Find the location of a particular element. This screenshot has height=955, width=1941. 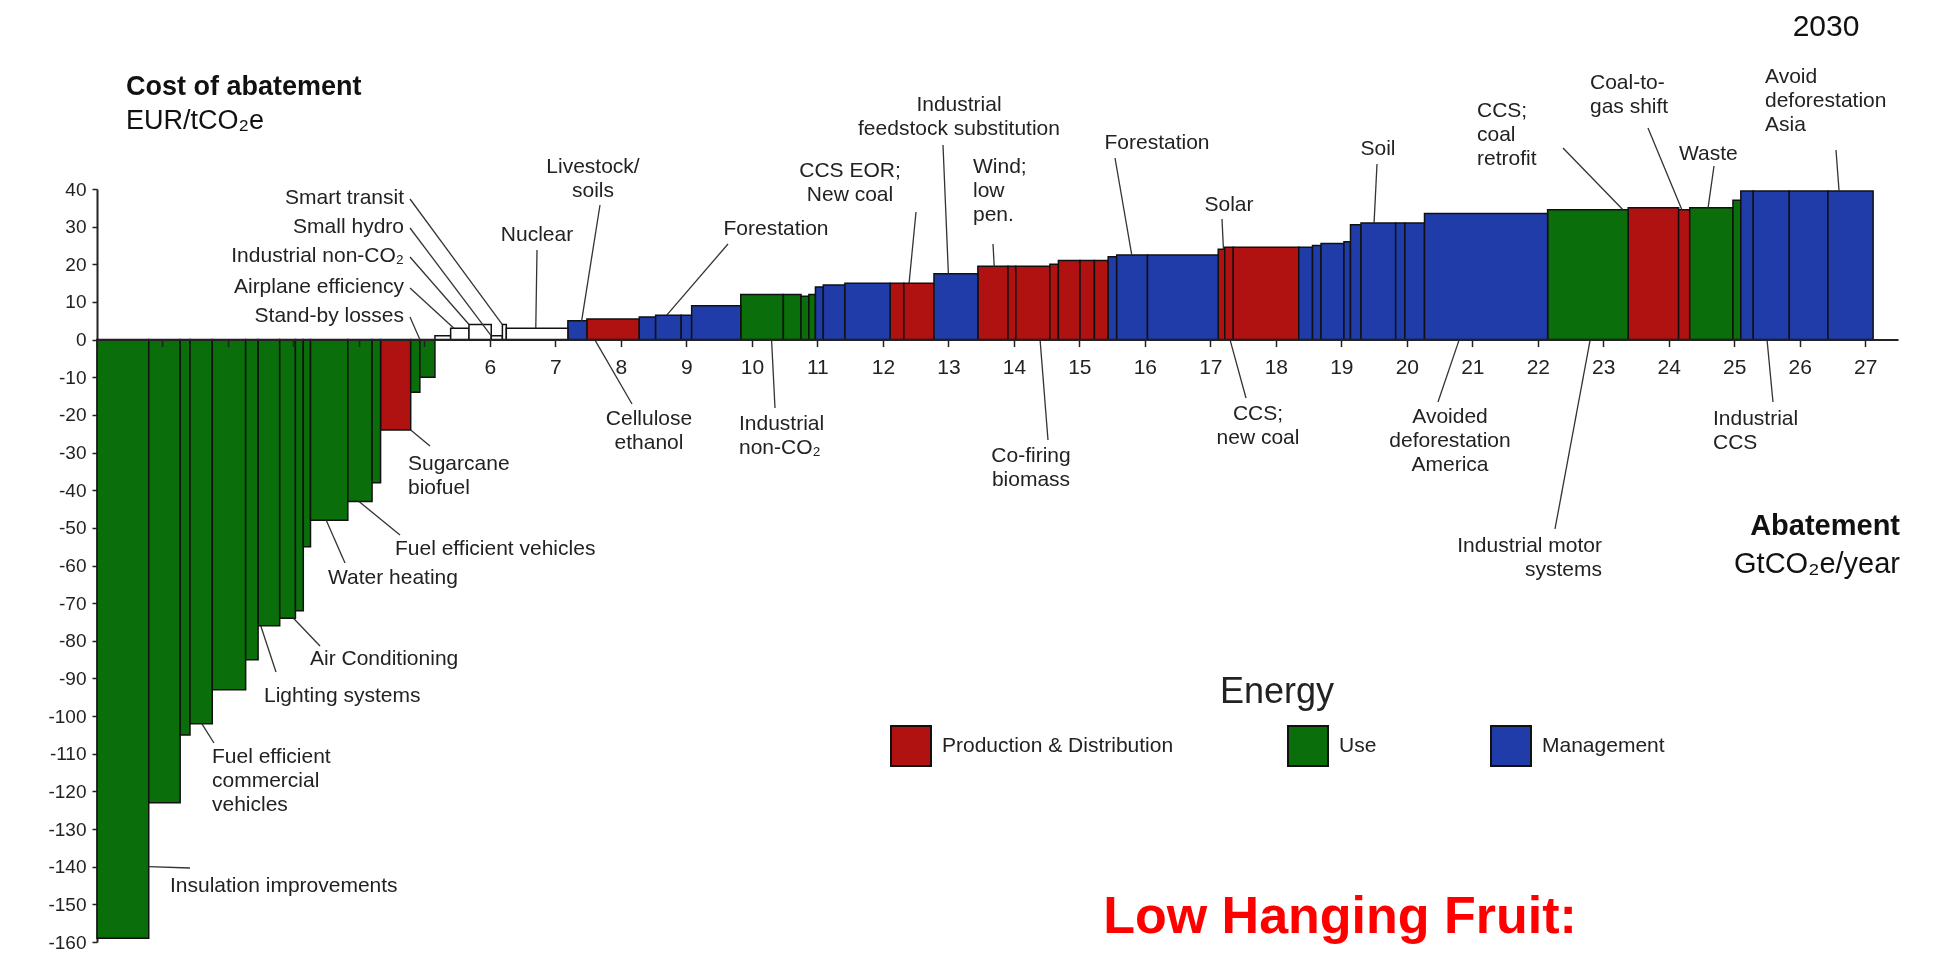

x-tick-label: 25 is located at coordinates (1735, 367).